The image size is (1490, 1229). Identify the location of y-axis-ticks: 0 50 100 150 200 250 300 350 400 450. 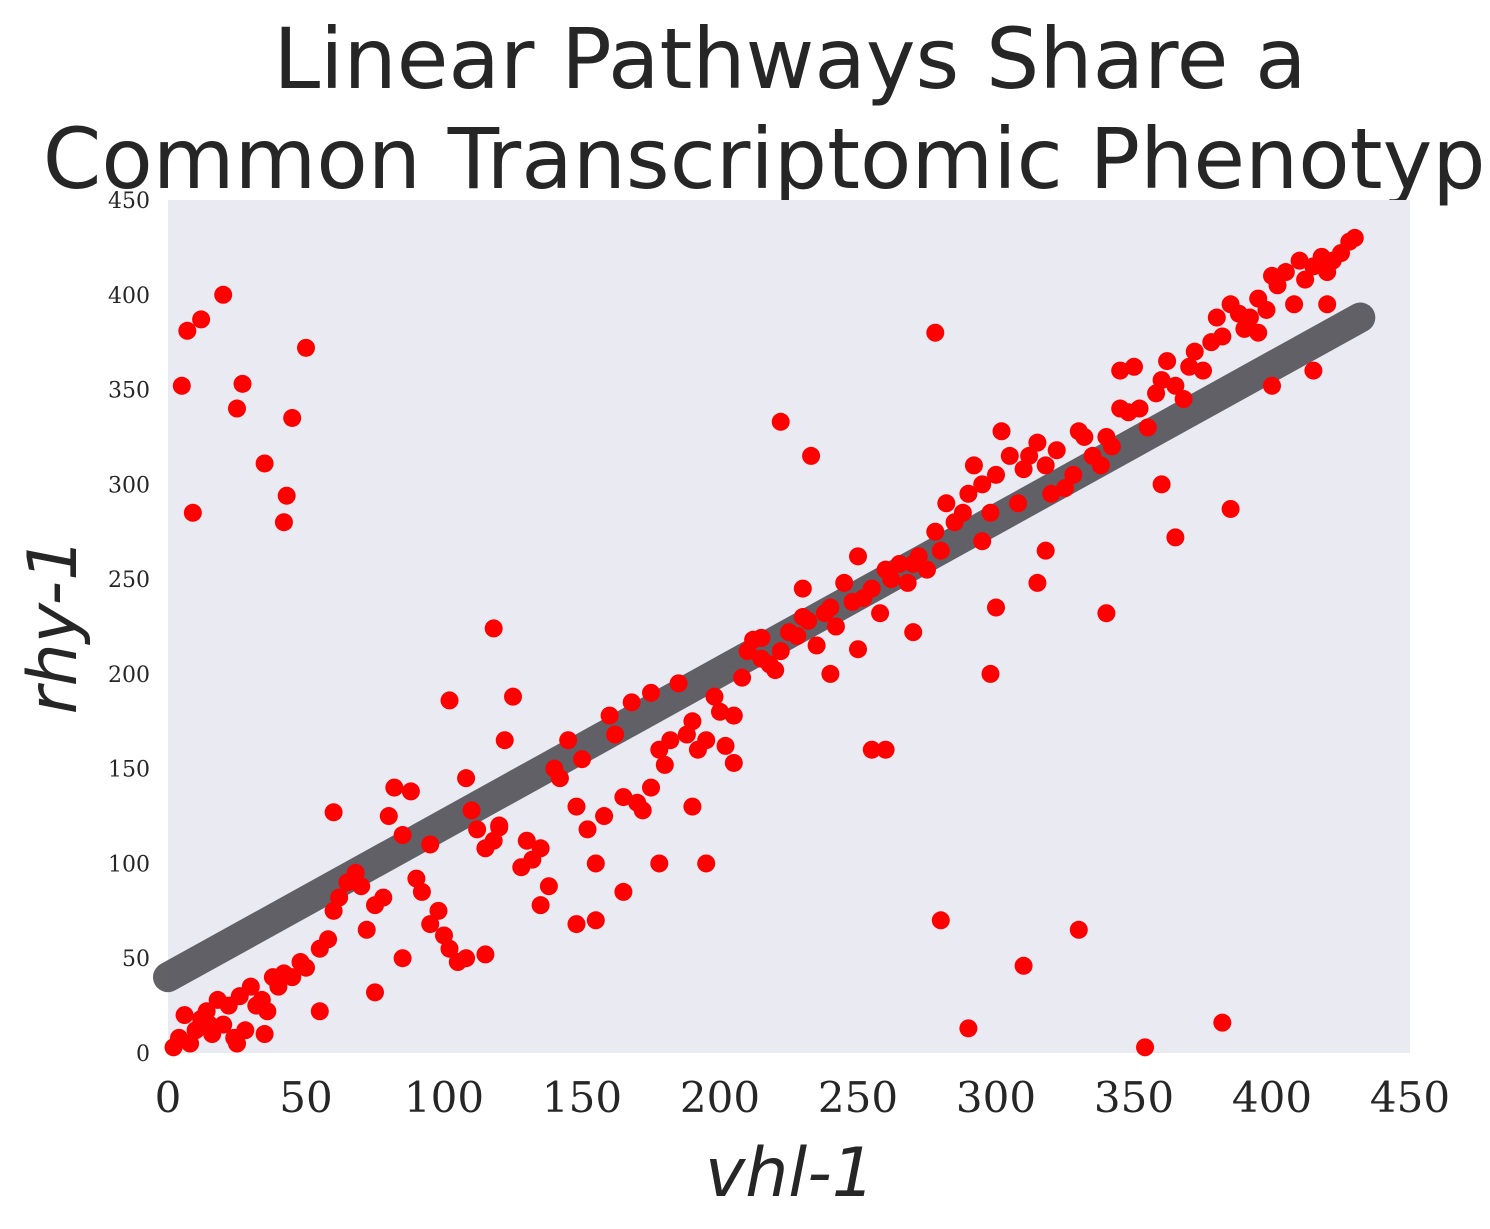
(129, 628).